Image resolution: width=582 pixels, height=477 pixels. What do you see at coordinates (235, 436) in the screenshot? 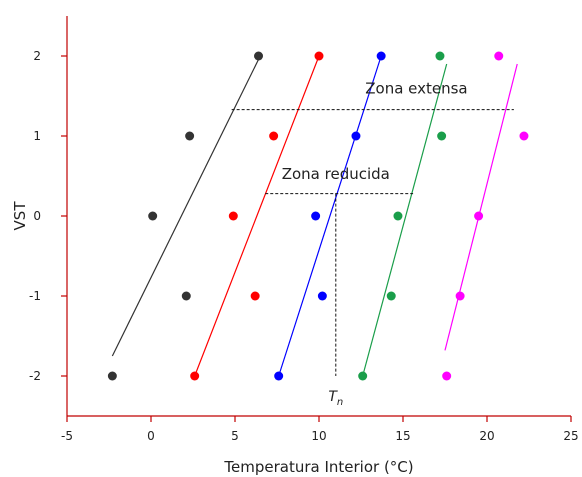
I see `x-tick-label-2: 5` at bounding box center [235, 436].